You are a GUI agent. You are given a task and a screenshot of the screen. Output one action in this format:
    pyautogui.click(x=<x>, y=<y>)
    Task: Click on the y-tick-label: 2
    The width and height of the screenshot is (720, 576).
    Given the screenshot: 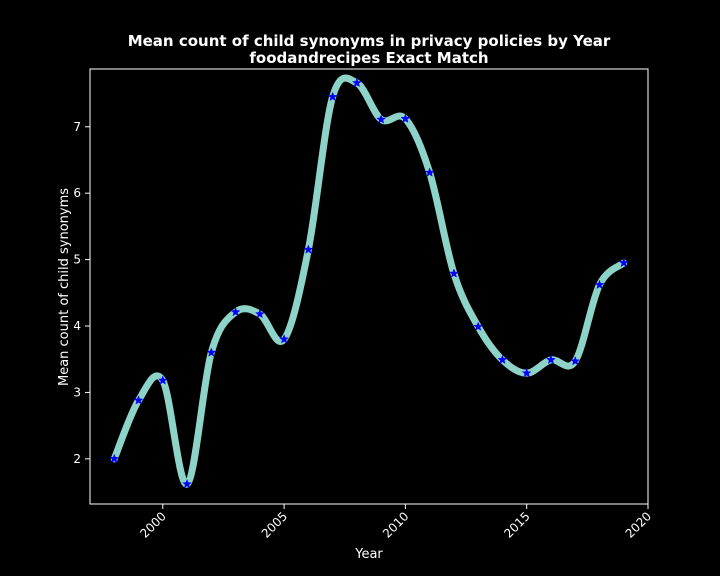 What is the action you would take?
    pyautogui.click(x=77, y=459)
    